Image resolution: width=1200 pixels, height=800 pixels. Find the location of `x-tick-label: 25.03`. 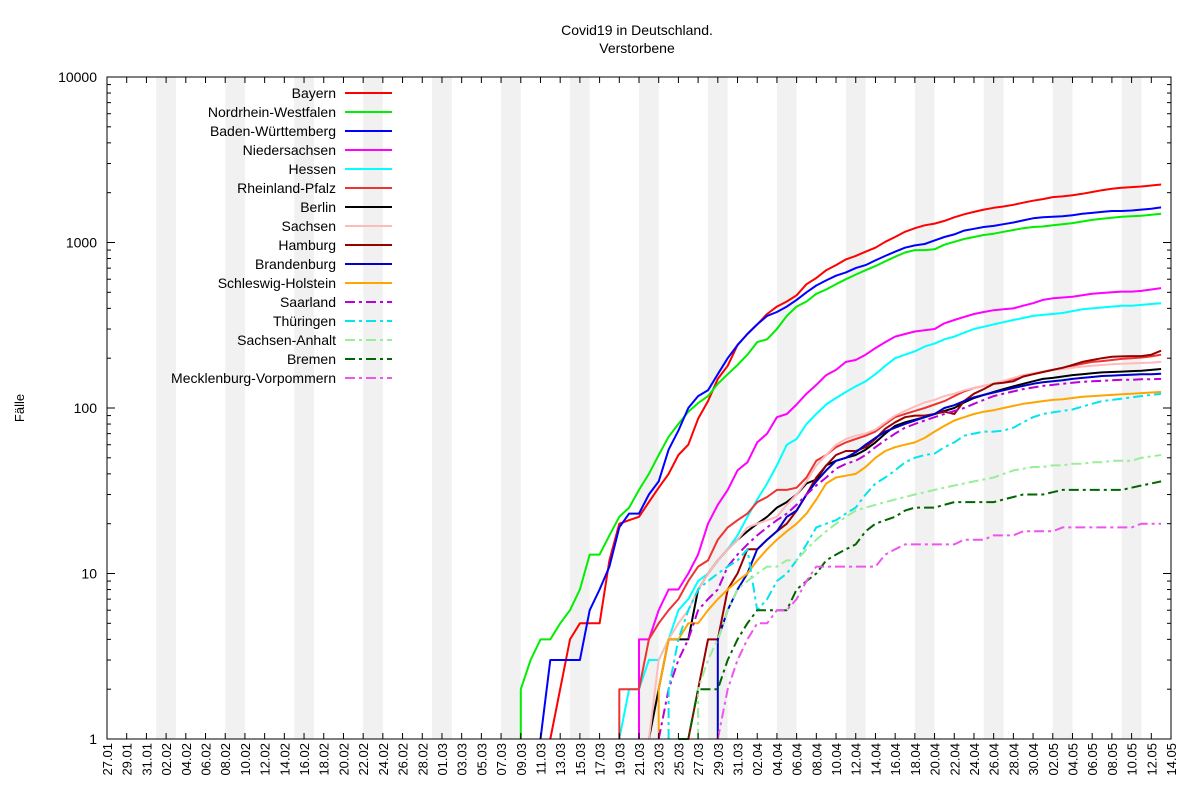

x-tick-label: 25.03 is located at coordinates (678, 759).